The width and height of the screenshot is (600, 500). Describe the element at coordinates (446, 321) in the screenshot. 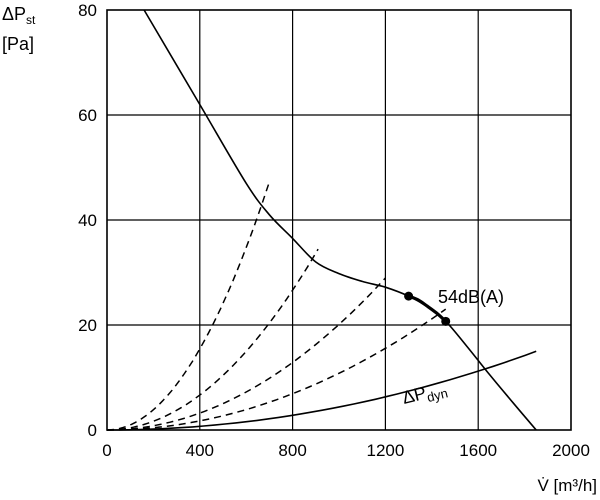

I see `operating-point-end` at that location.